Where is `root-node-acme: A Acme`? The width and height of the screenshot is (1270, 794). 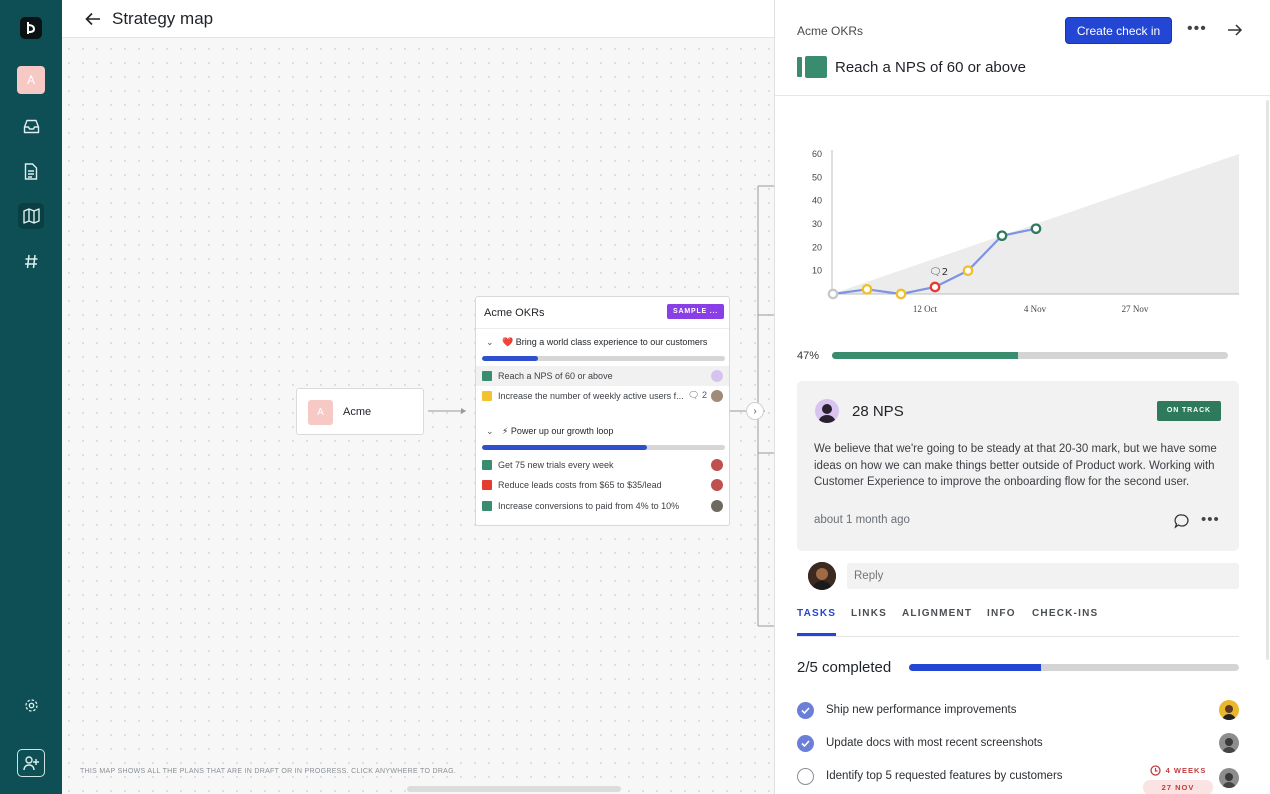 root-node-acme: A Acme is located at coordinates (360, 411).